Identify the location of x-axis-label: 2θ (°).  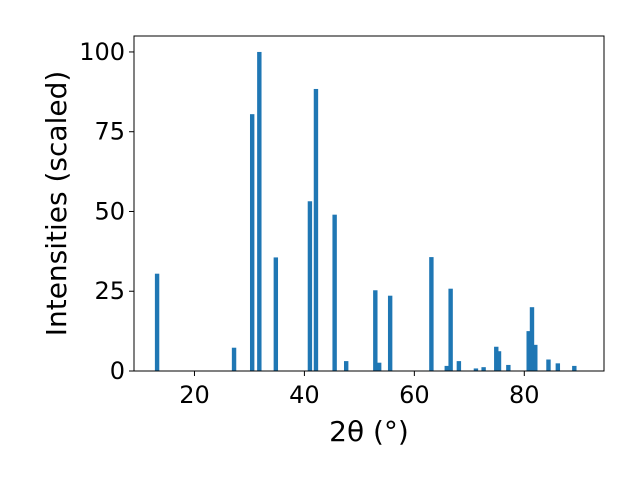
(369, 431).